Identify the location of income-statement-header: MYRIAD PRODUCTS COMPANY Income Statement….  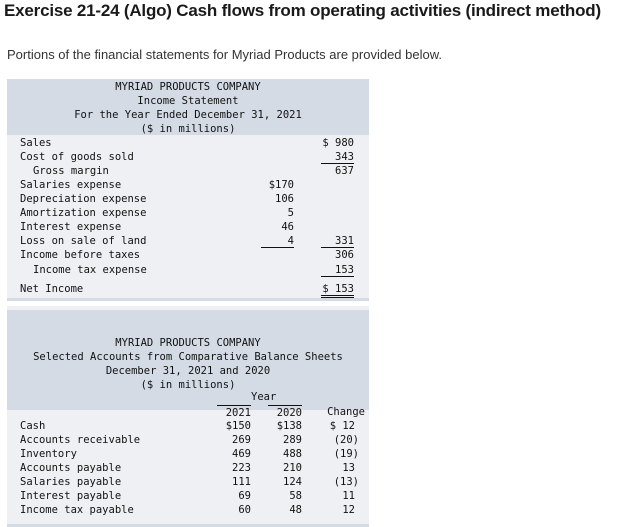
(188, 107).